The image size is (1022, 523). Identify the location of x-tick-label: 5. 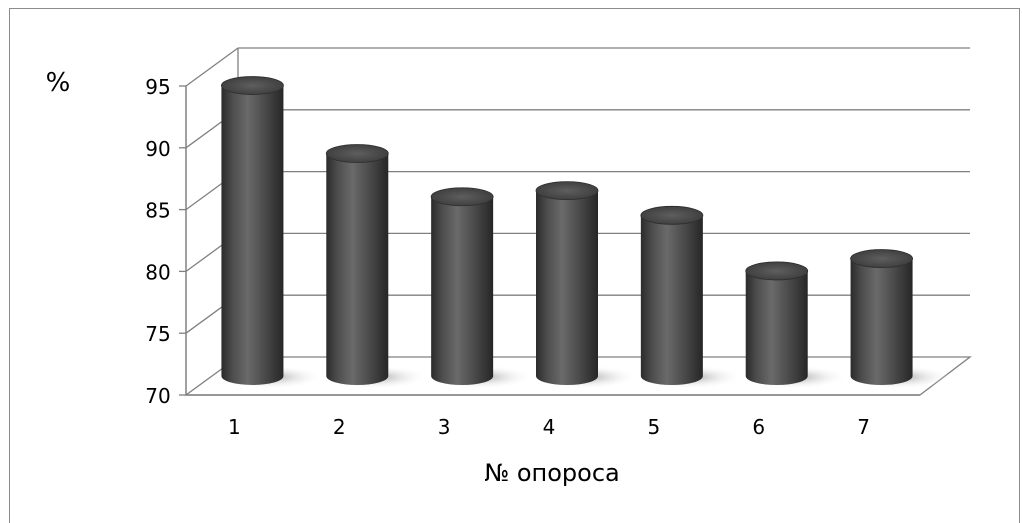
(653, 427).